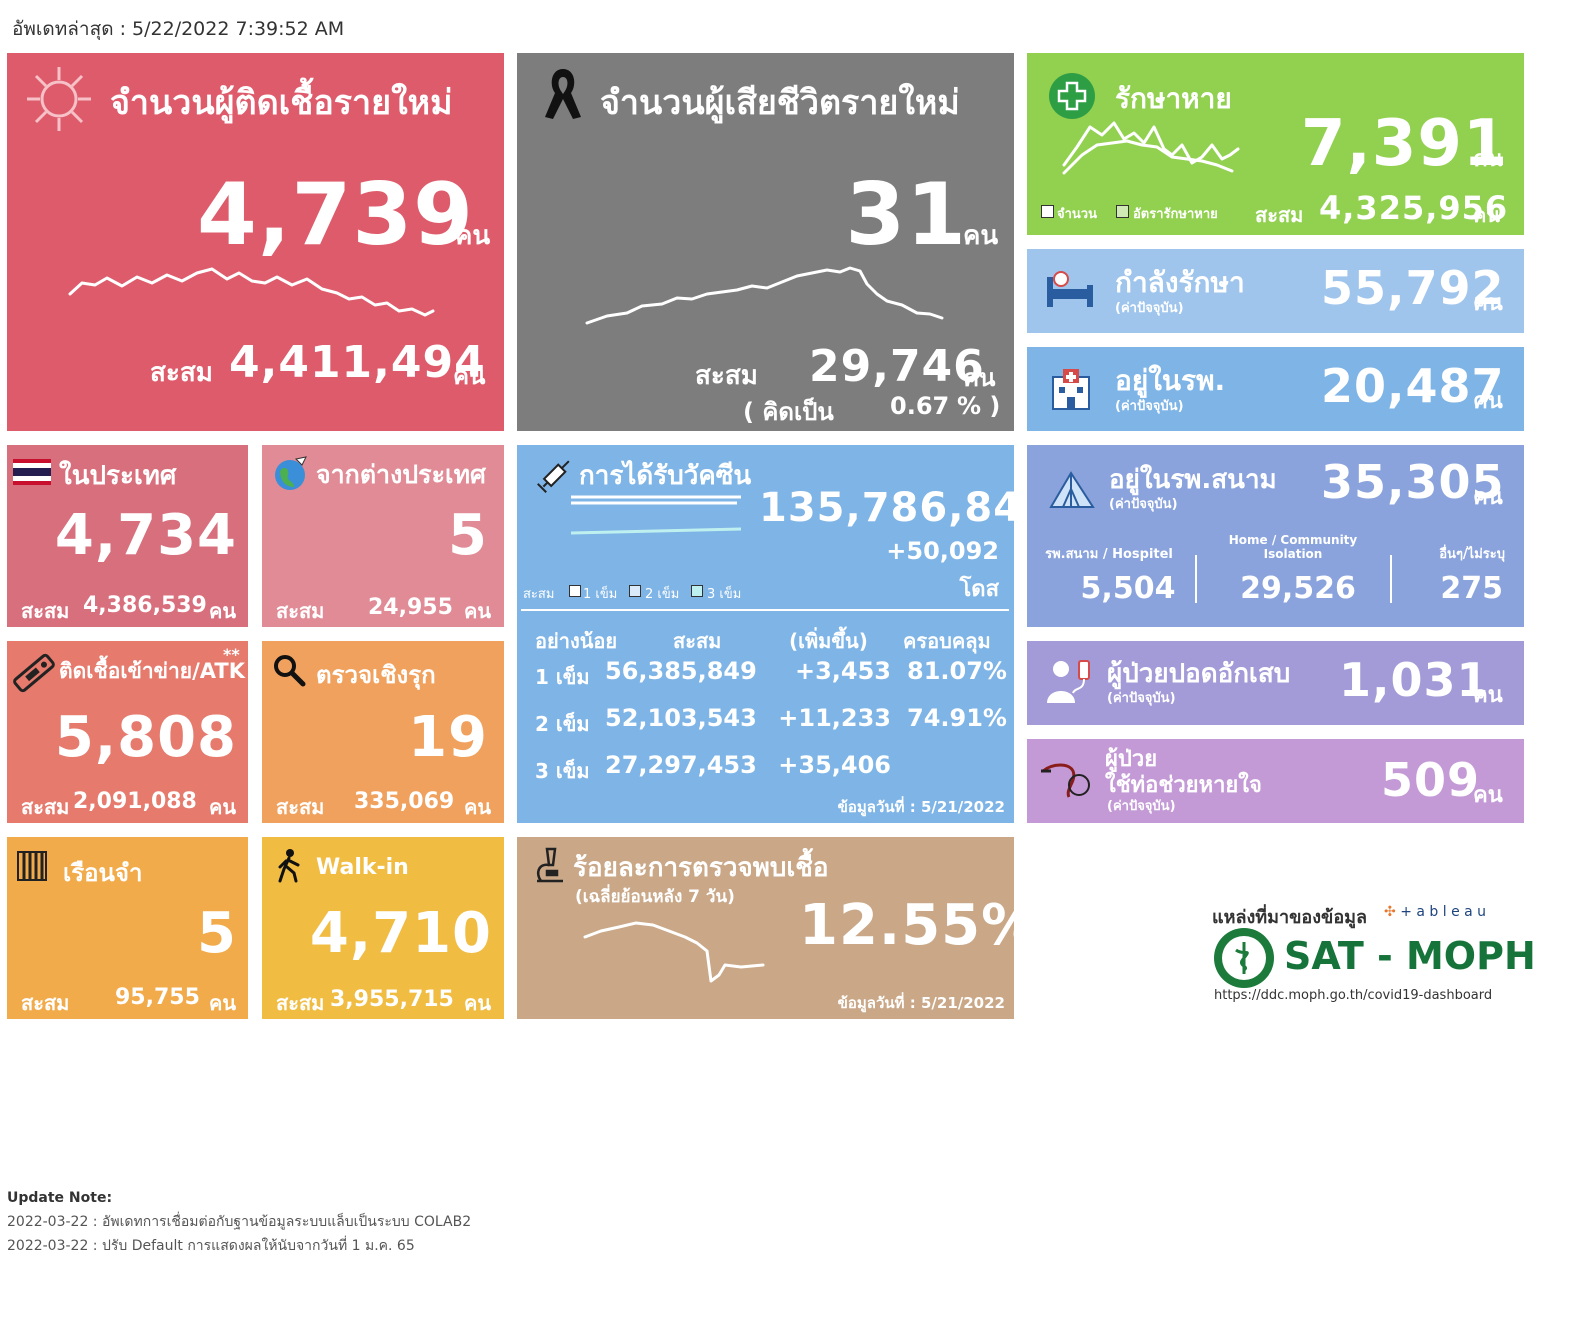 Image resolution: width=1586 pixels, height=1321 pixels. Describe the element at coordinates (1143, 504) in the screenshot. I see `field-hospital-sub: (ค่าปัจจุบัน)` at that location.